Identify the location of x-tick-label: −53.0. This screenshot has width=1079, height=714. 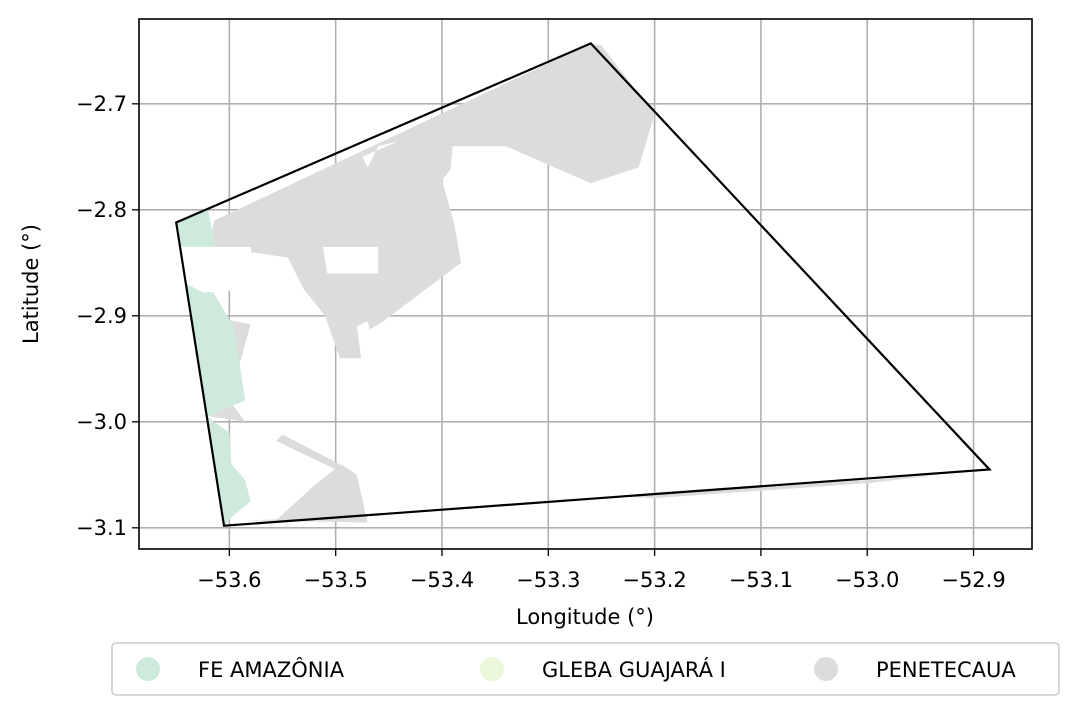
(867, 580).